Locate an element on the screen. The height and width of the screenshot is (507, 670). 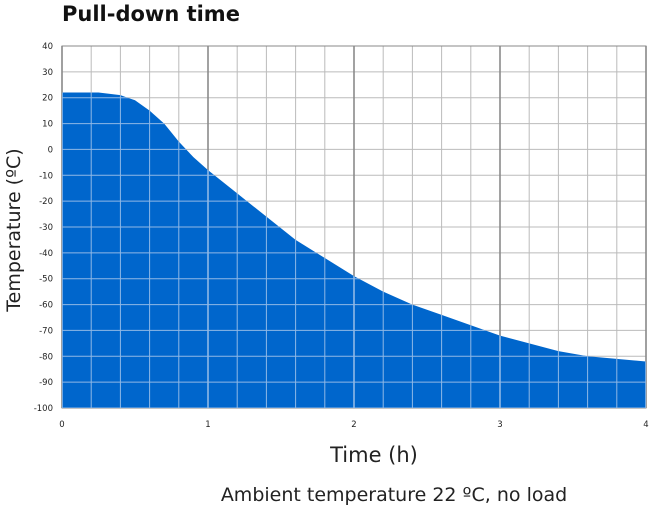
y-tick-label: 20 is located at coordinates (47, 99).